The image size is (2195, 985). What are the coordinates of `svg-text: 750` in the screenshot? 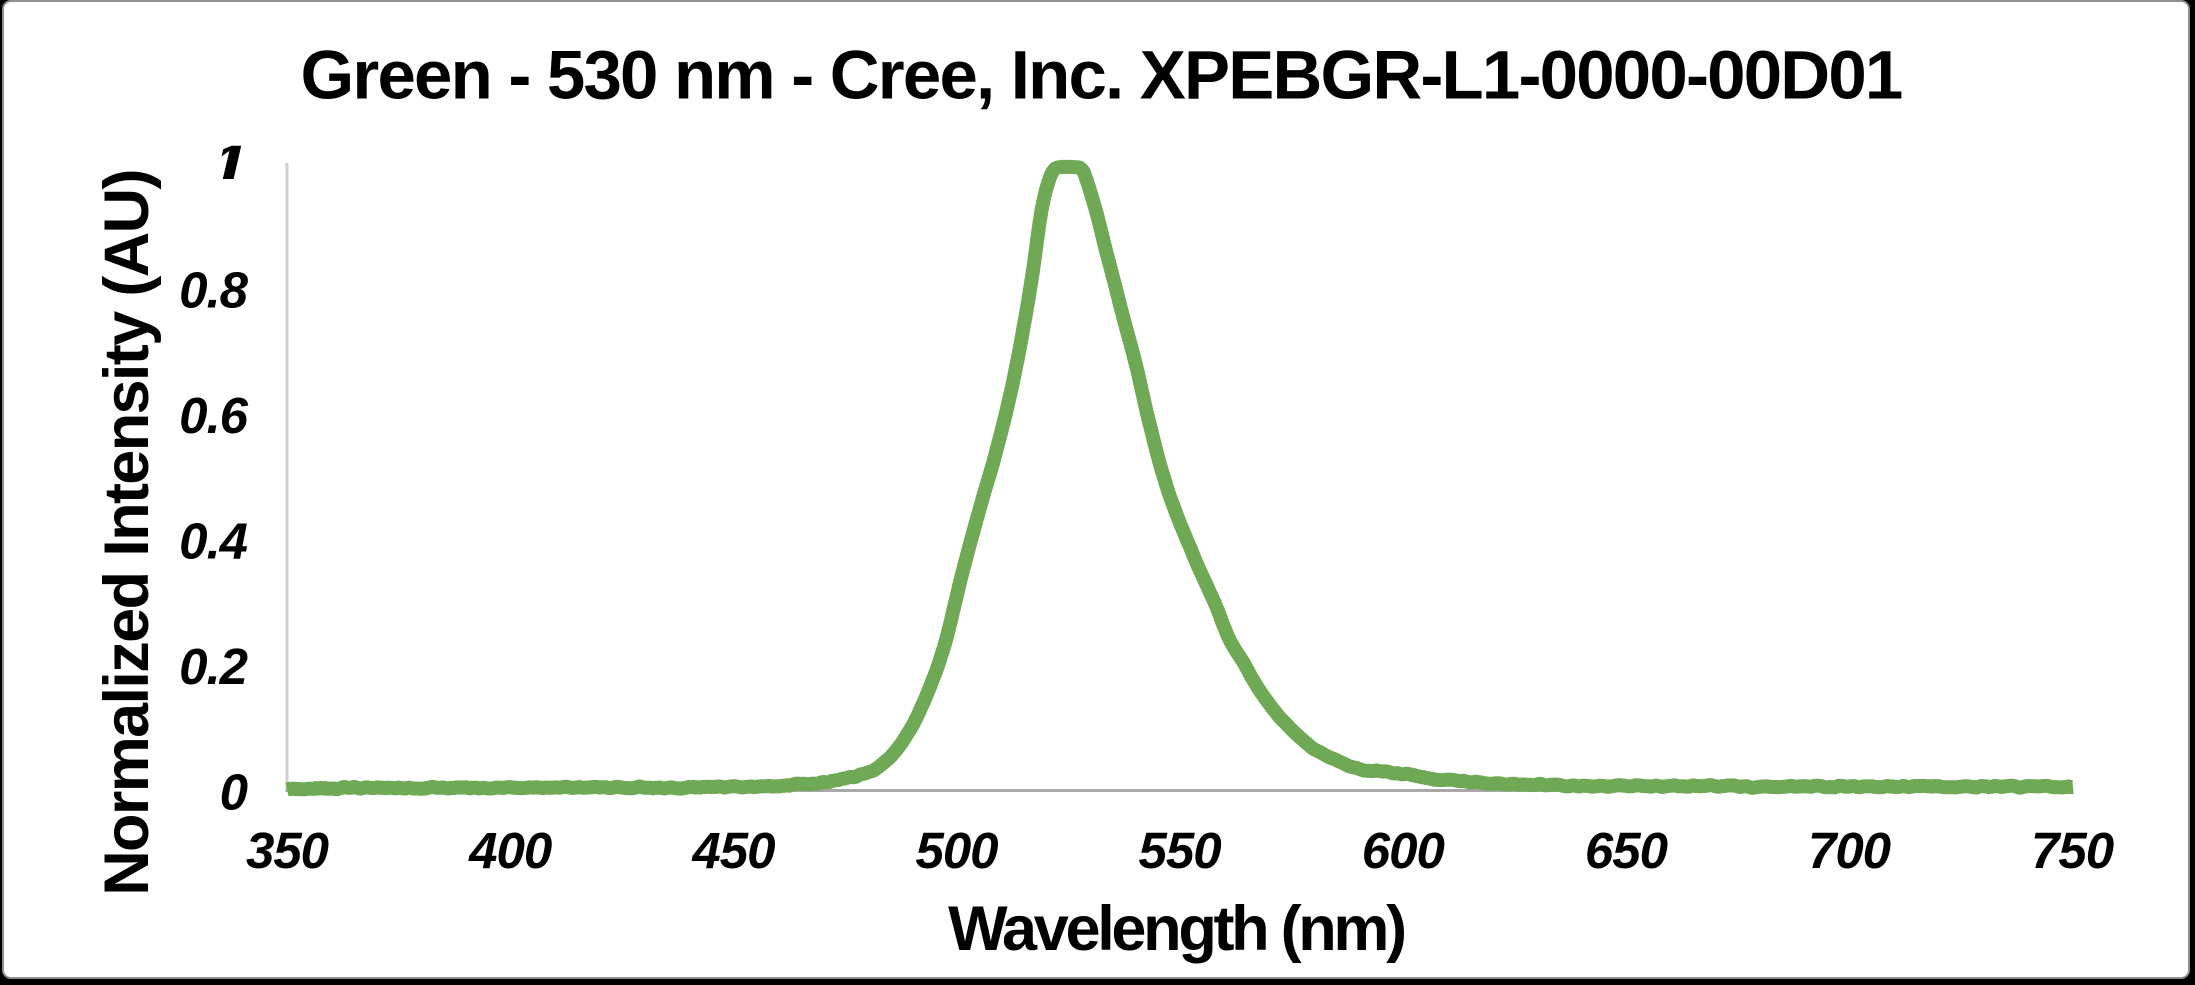 It's located at (2072, 850).